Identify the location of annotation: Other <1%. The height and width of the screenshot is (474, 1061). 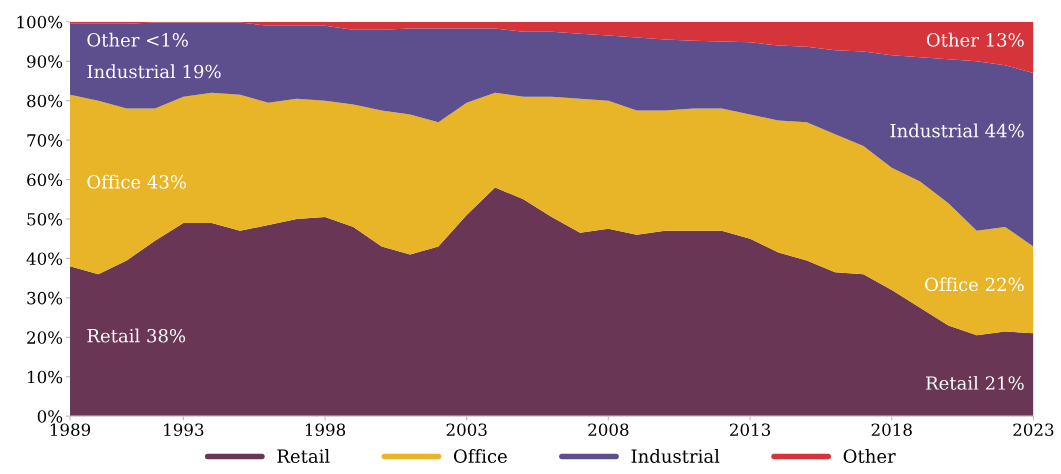
(137, 39).